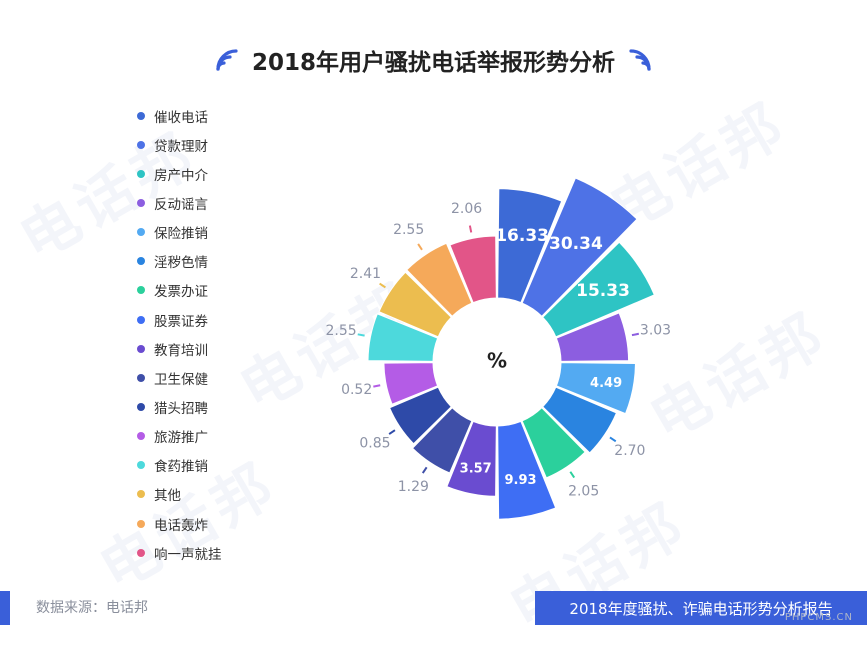 The image size is (867, 646). Describe the element at coordinates (181, 379) in the screenshot. I see `legend-label: 卫生保健` at that location.